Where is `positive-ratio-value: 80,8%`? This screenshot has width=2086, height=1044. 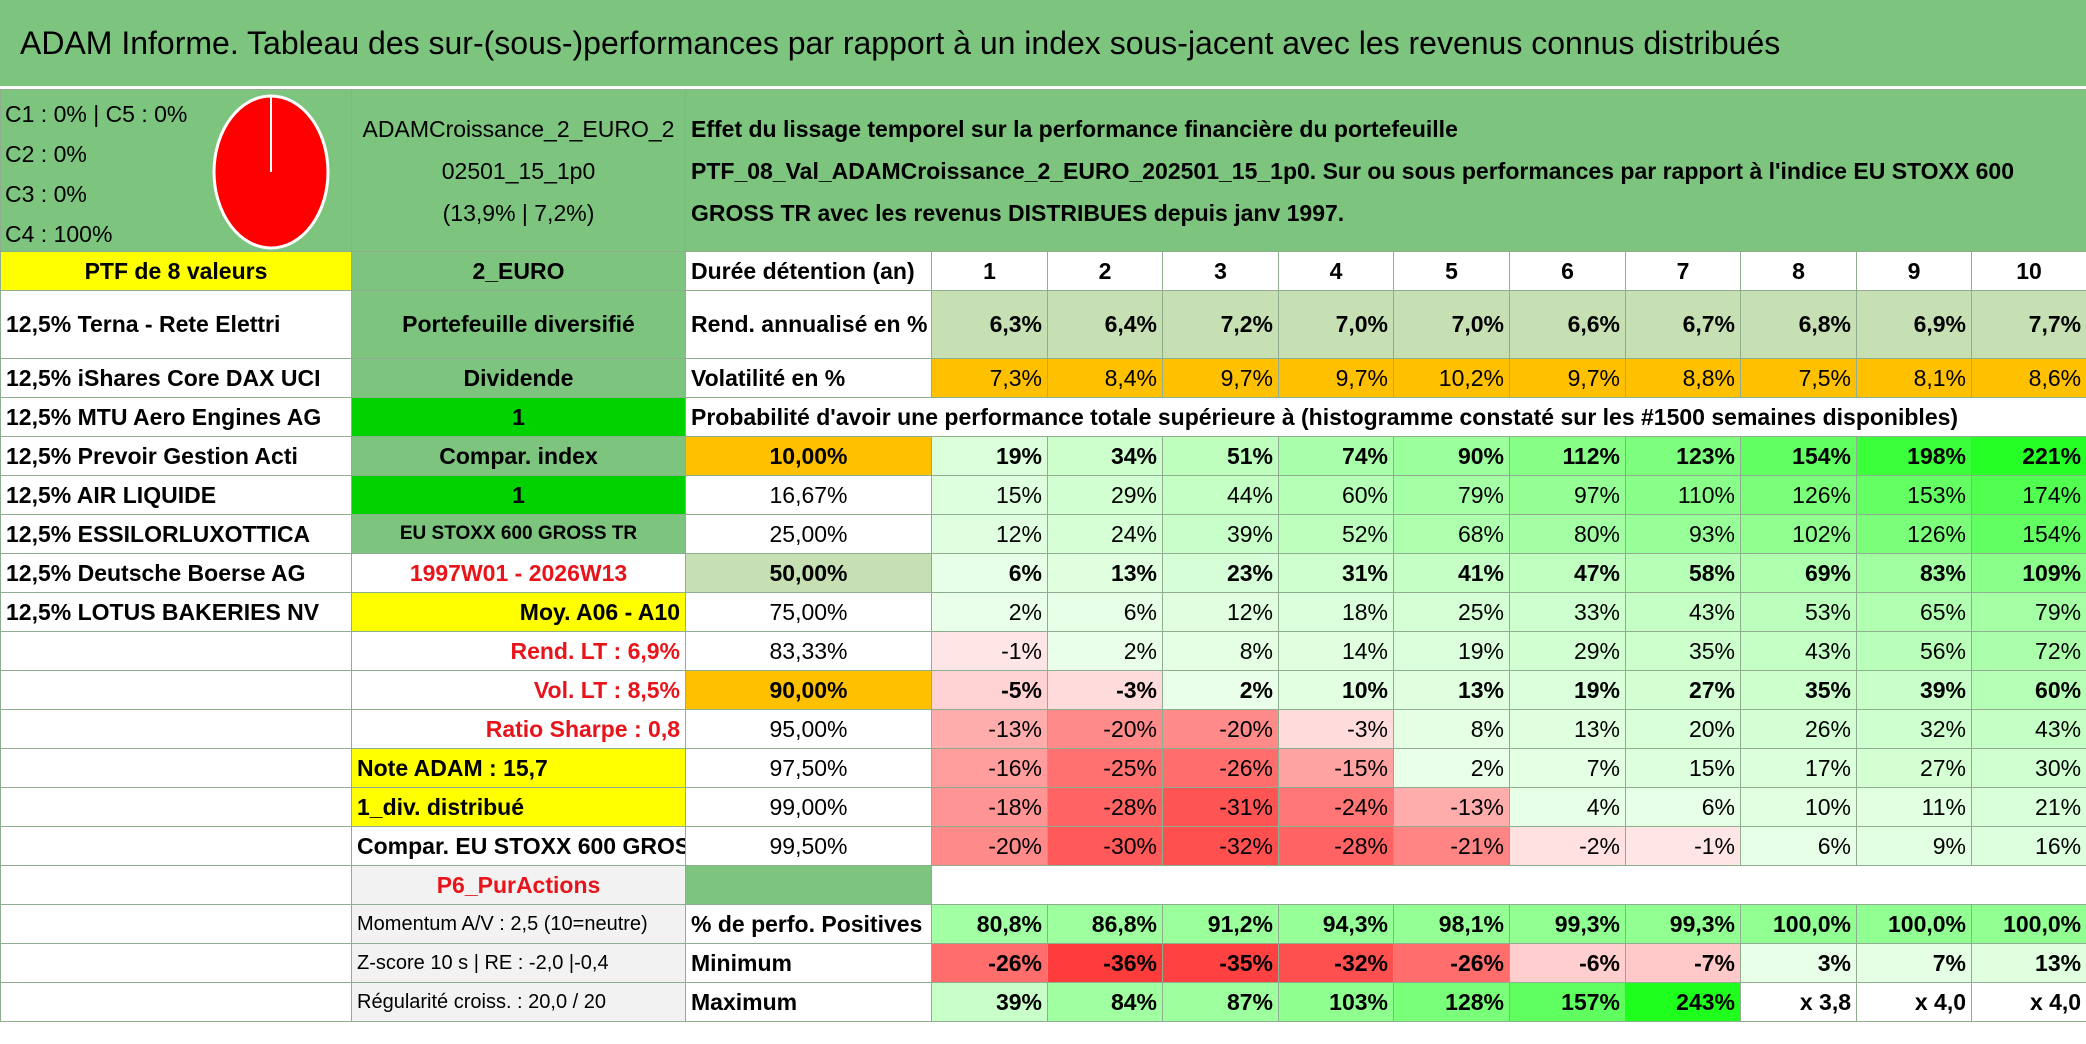
positive-ratio-value: 80,8% is located at coordinates (989, 924).